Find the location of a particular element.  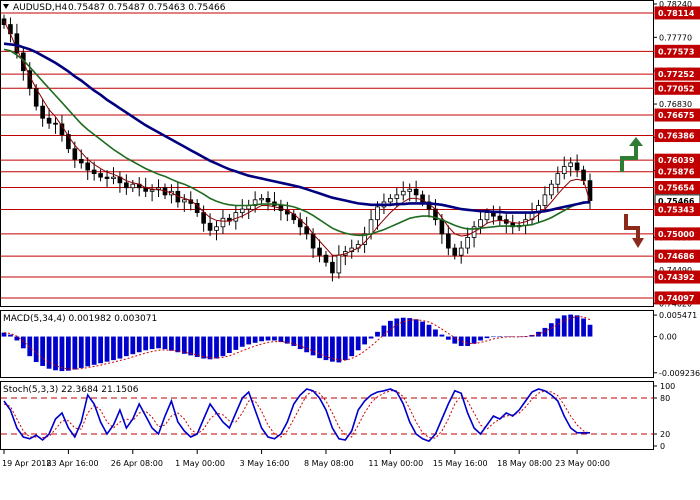

time-tick-label: 3 May 16:00 is located at coordinates (265, 463).